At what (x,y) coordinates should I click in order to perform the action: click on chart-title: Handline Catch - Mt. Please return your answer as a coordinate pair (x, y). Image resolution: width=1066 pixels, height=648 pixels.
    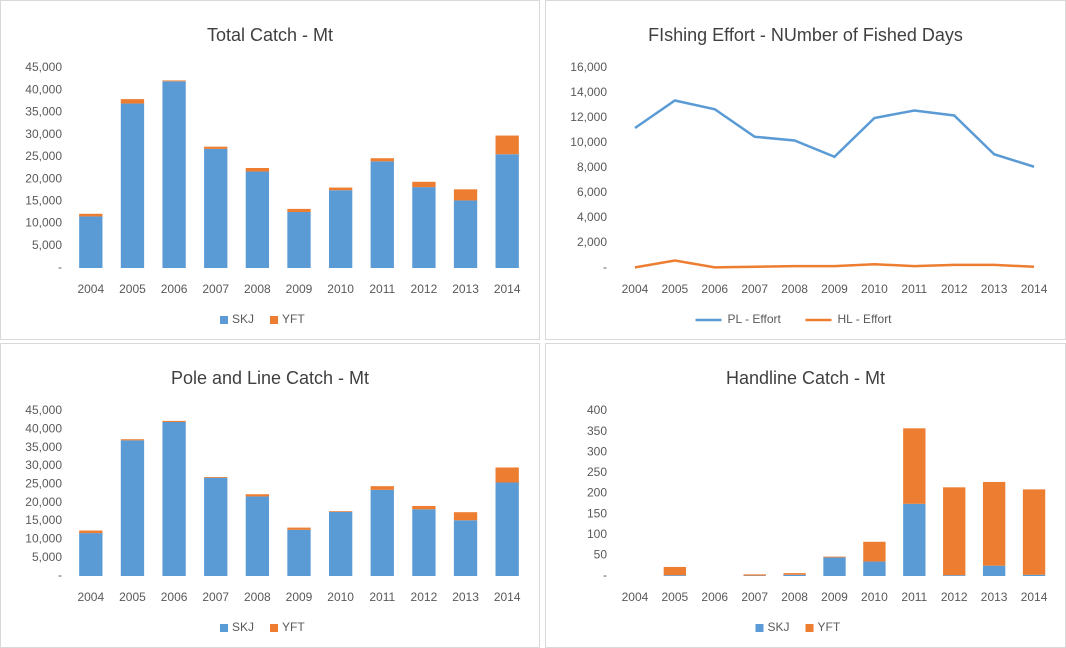
    Looking at the image, I should click on (805, 378).